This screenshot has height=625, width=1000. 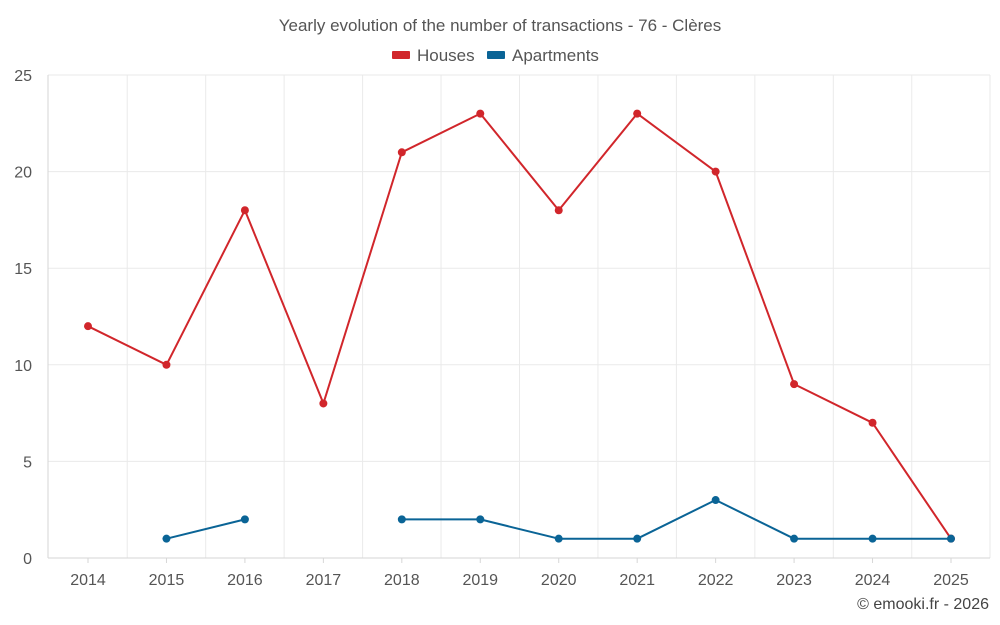 I want to click on data-point-apartments-2021, so click(x=637, y=538).